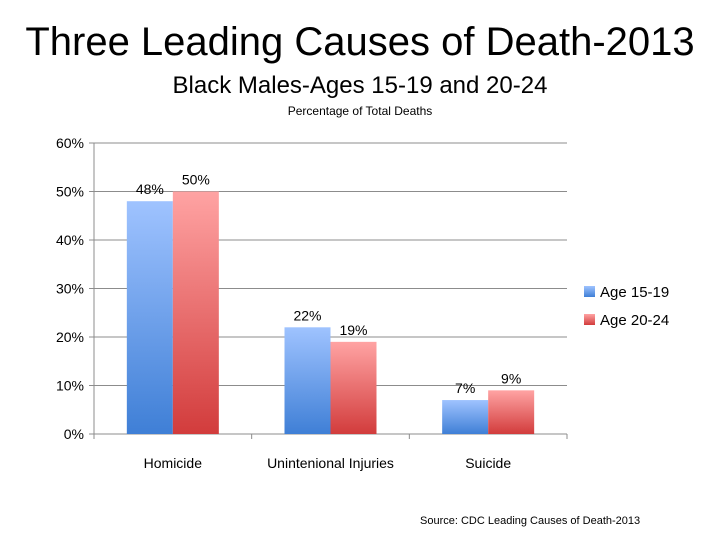 This screenshot has width=720, height=540. Describe the element at coordinates (70, 143) in the screenshot. I see `y-tick-label: 60%` at that location.